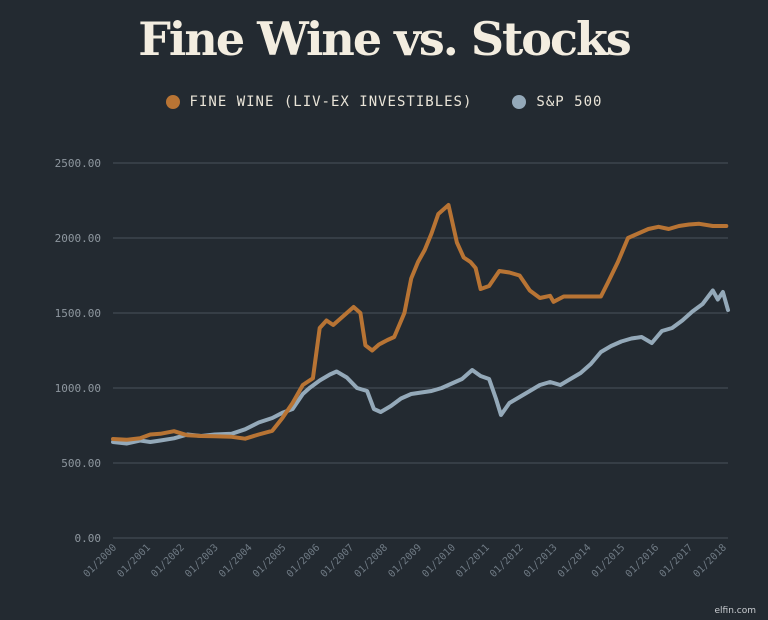  I want to click on x-tick-label-5: 01/2005, so click(270, 561).